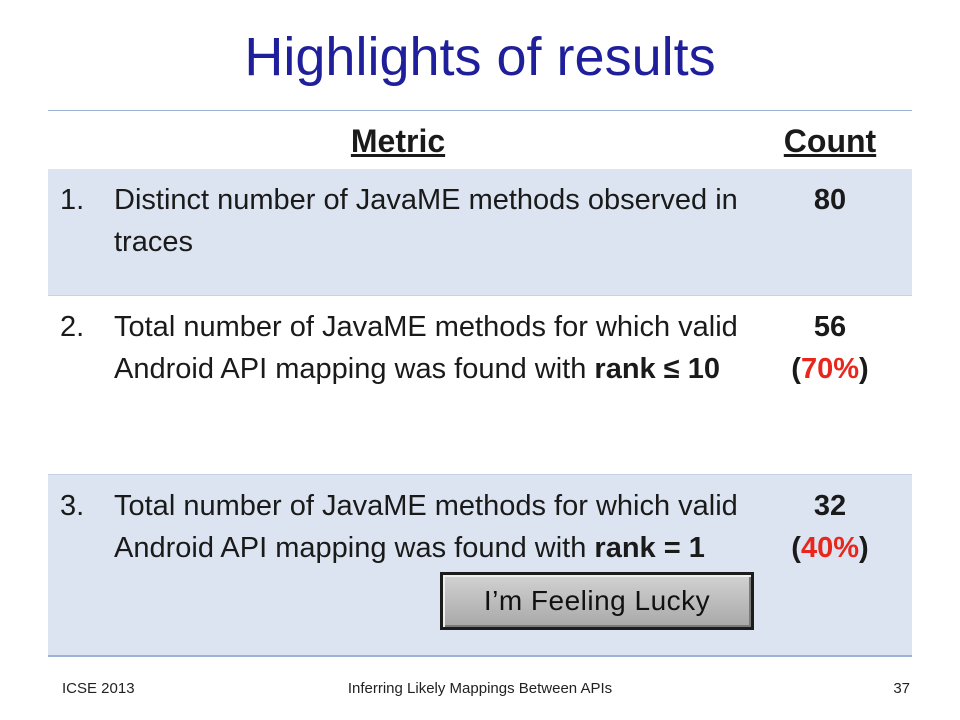  I want to click on metric-text-bold: rank ≤ 10, so click(657, 369).